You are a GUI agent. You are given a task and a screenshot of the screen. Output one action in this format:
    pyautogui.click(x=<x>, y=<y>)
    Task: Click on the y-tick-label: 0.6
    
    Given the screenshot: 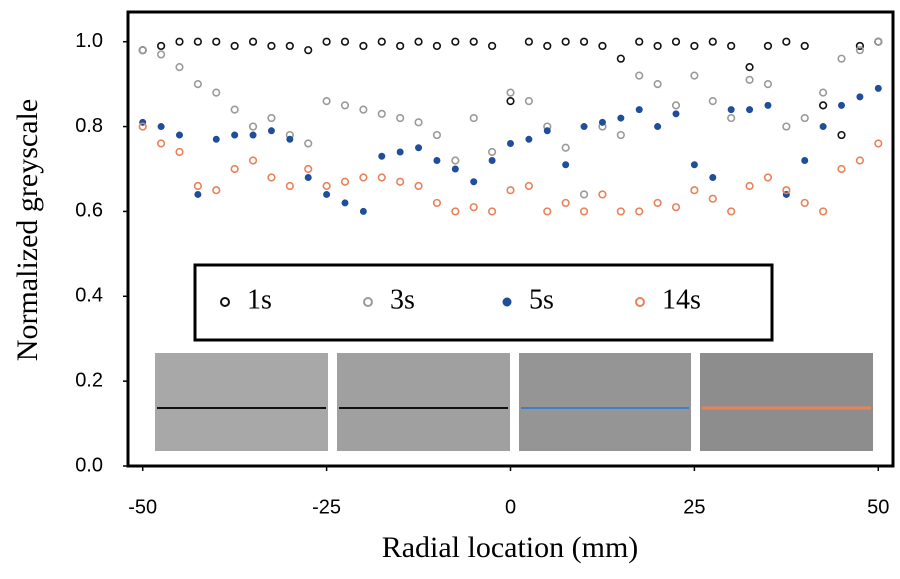 What is the action you would take?
    pyautogui.click(x=89, y=211)
    